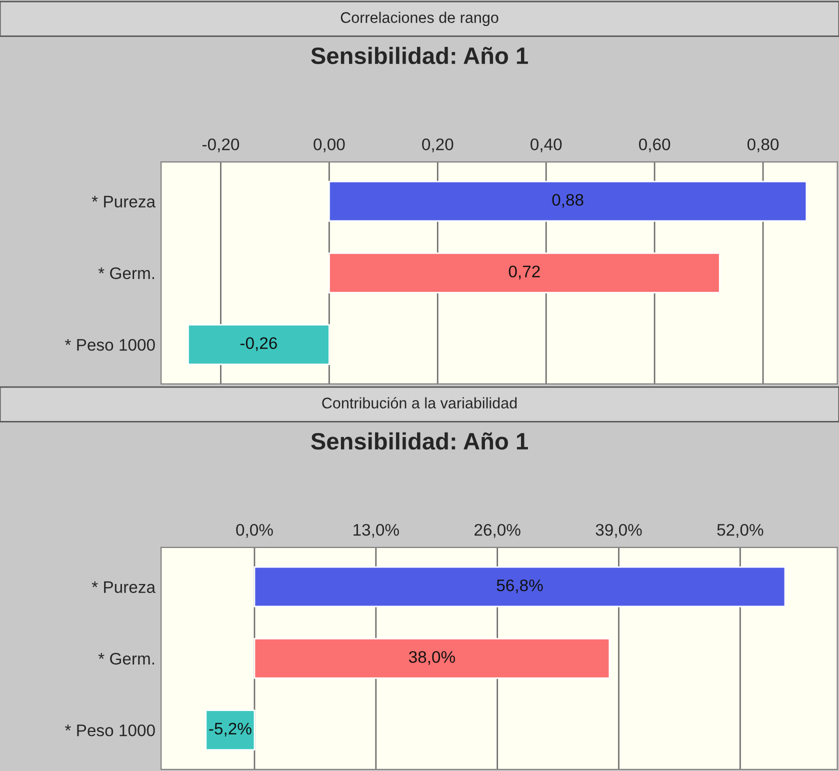 The width and height of the screenshot is (839, 771). Describe the element at coordinates (254, 531) in the screenshot. I see `x-tick-label: 0,0%` at that location.